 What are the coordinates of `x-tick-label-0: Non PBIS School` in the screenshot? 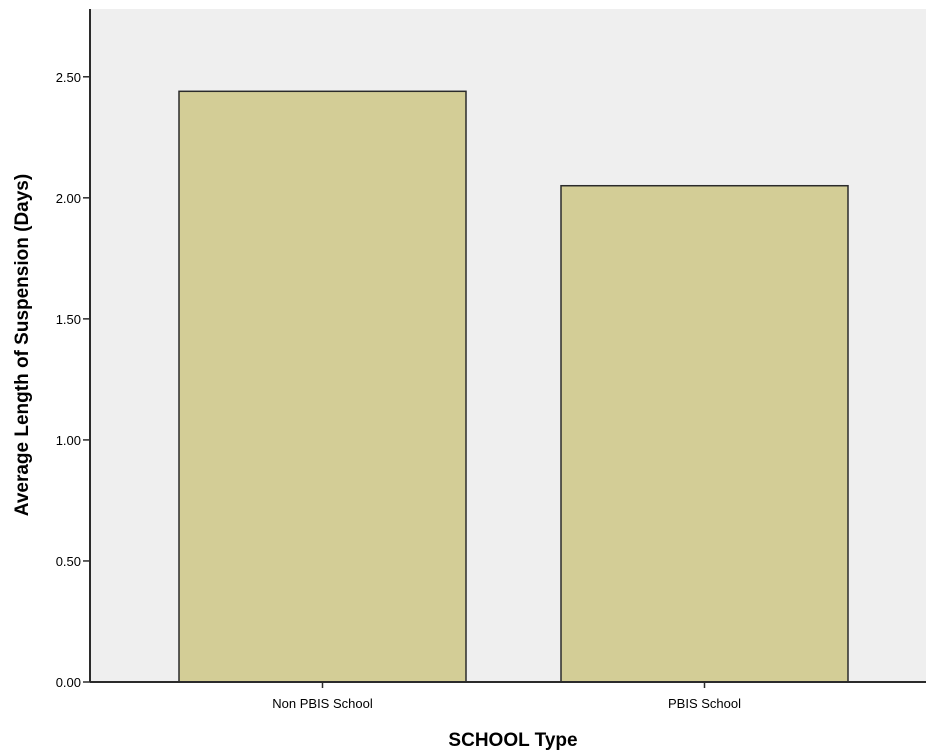 It's located at (322, 703).